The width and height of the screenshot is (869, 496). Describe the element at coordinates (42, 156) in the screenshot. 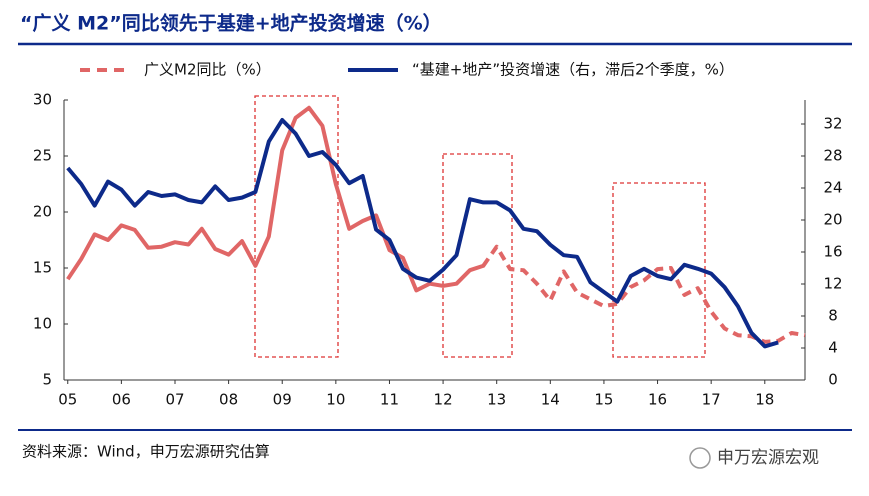

I see `y-tick-label: 25` at that location.